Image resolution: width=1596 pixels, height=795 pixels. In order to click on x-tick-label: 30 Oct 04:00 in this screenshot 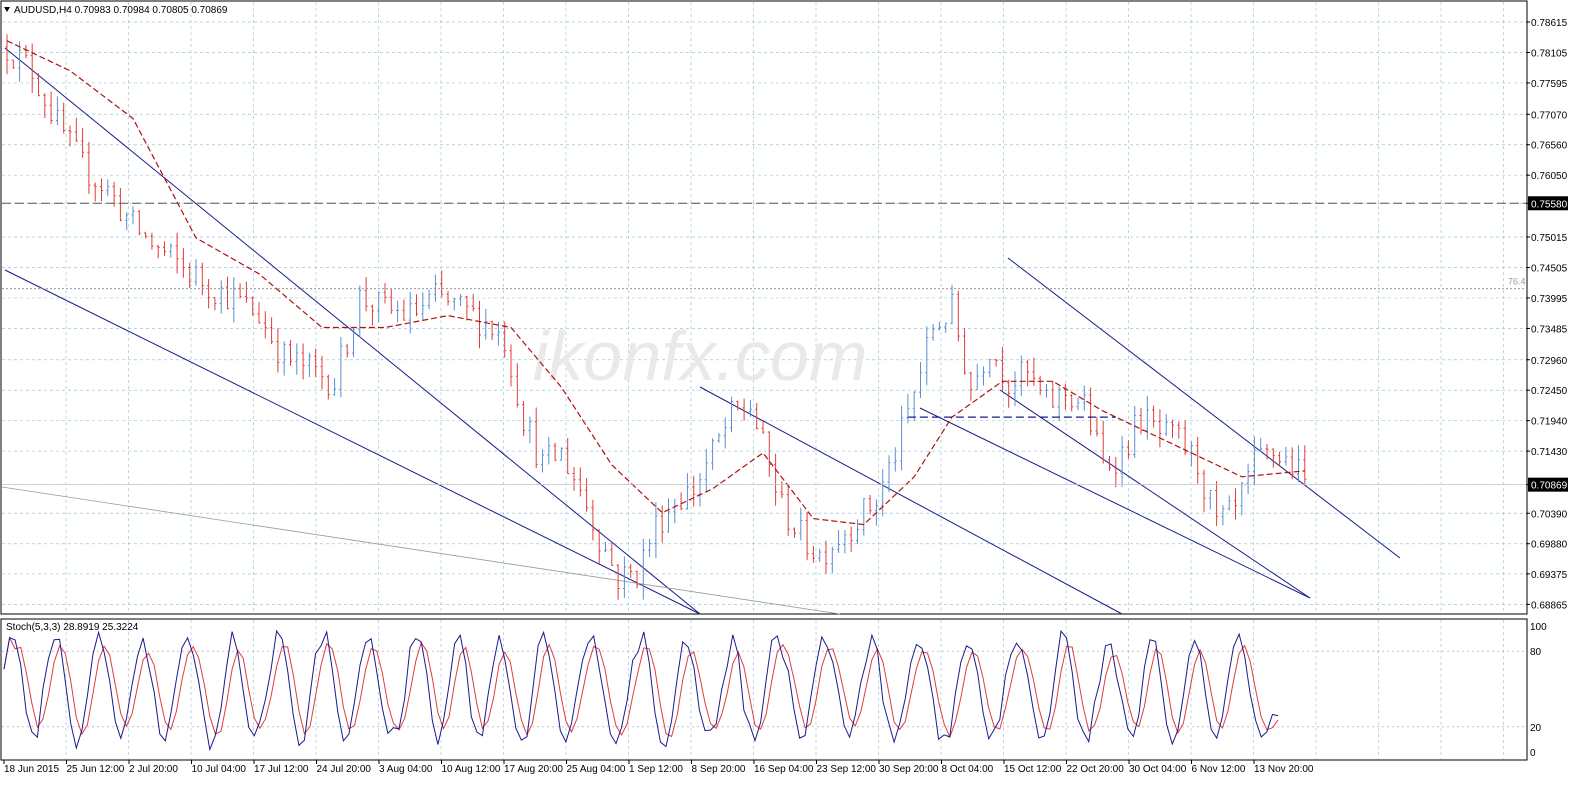, I will do `click(1158, 769)`.